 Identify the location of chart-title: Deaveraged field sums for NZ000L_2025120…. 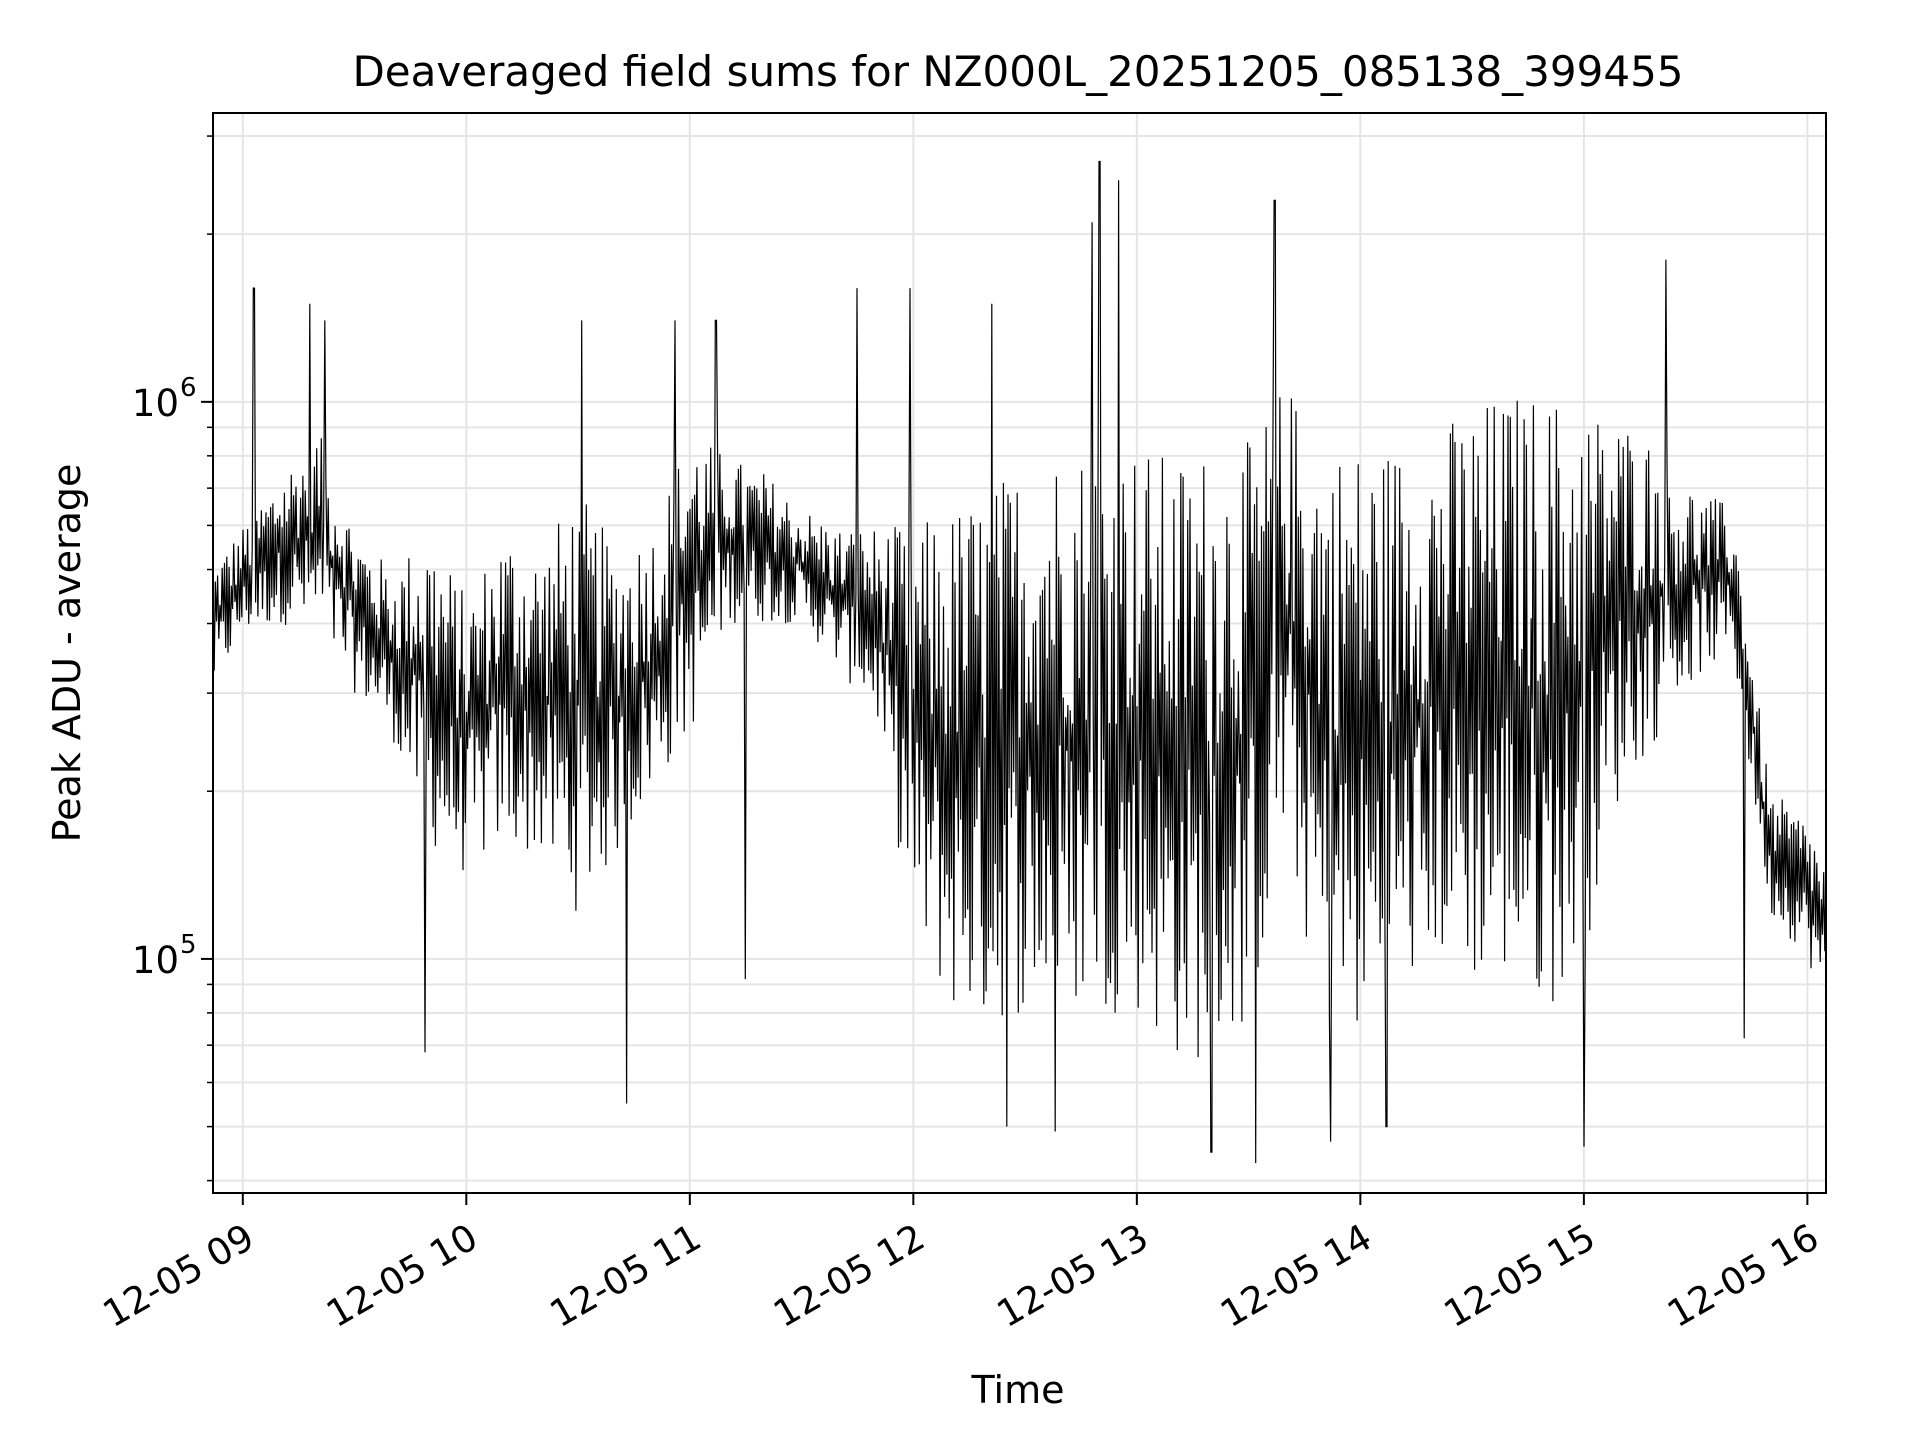
(1017, 71).